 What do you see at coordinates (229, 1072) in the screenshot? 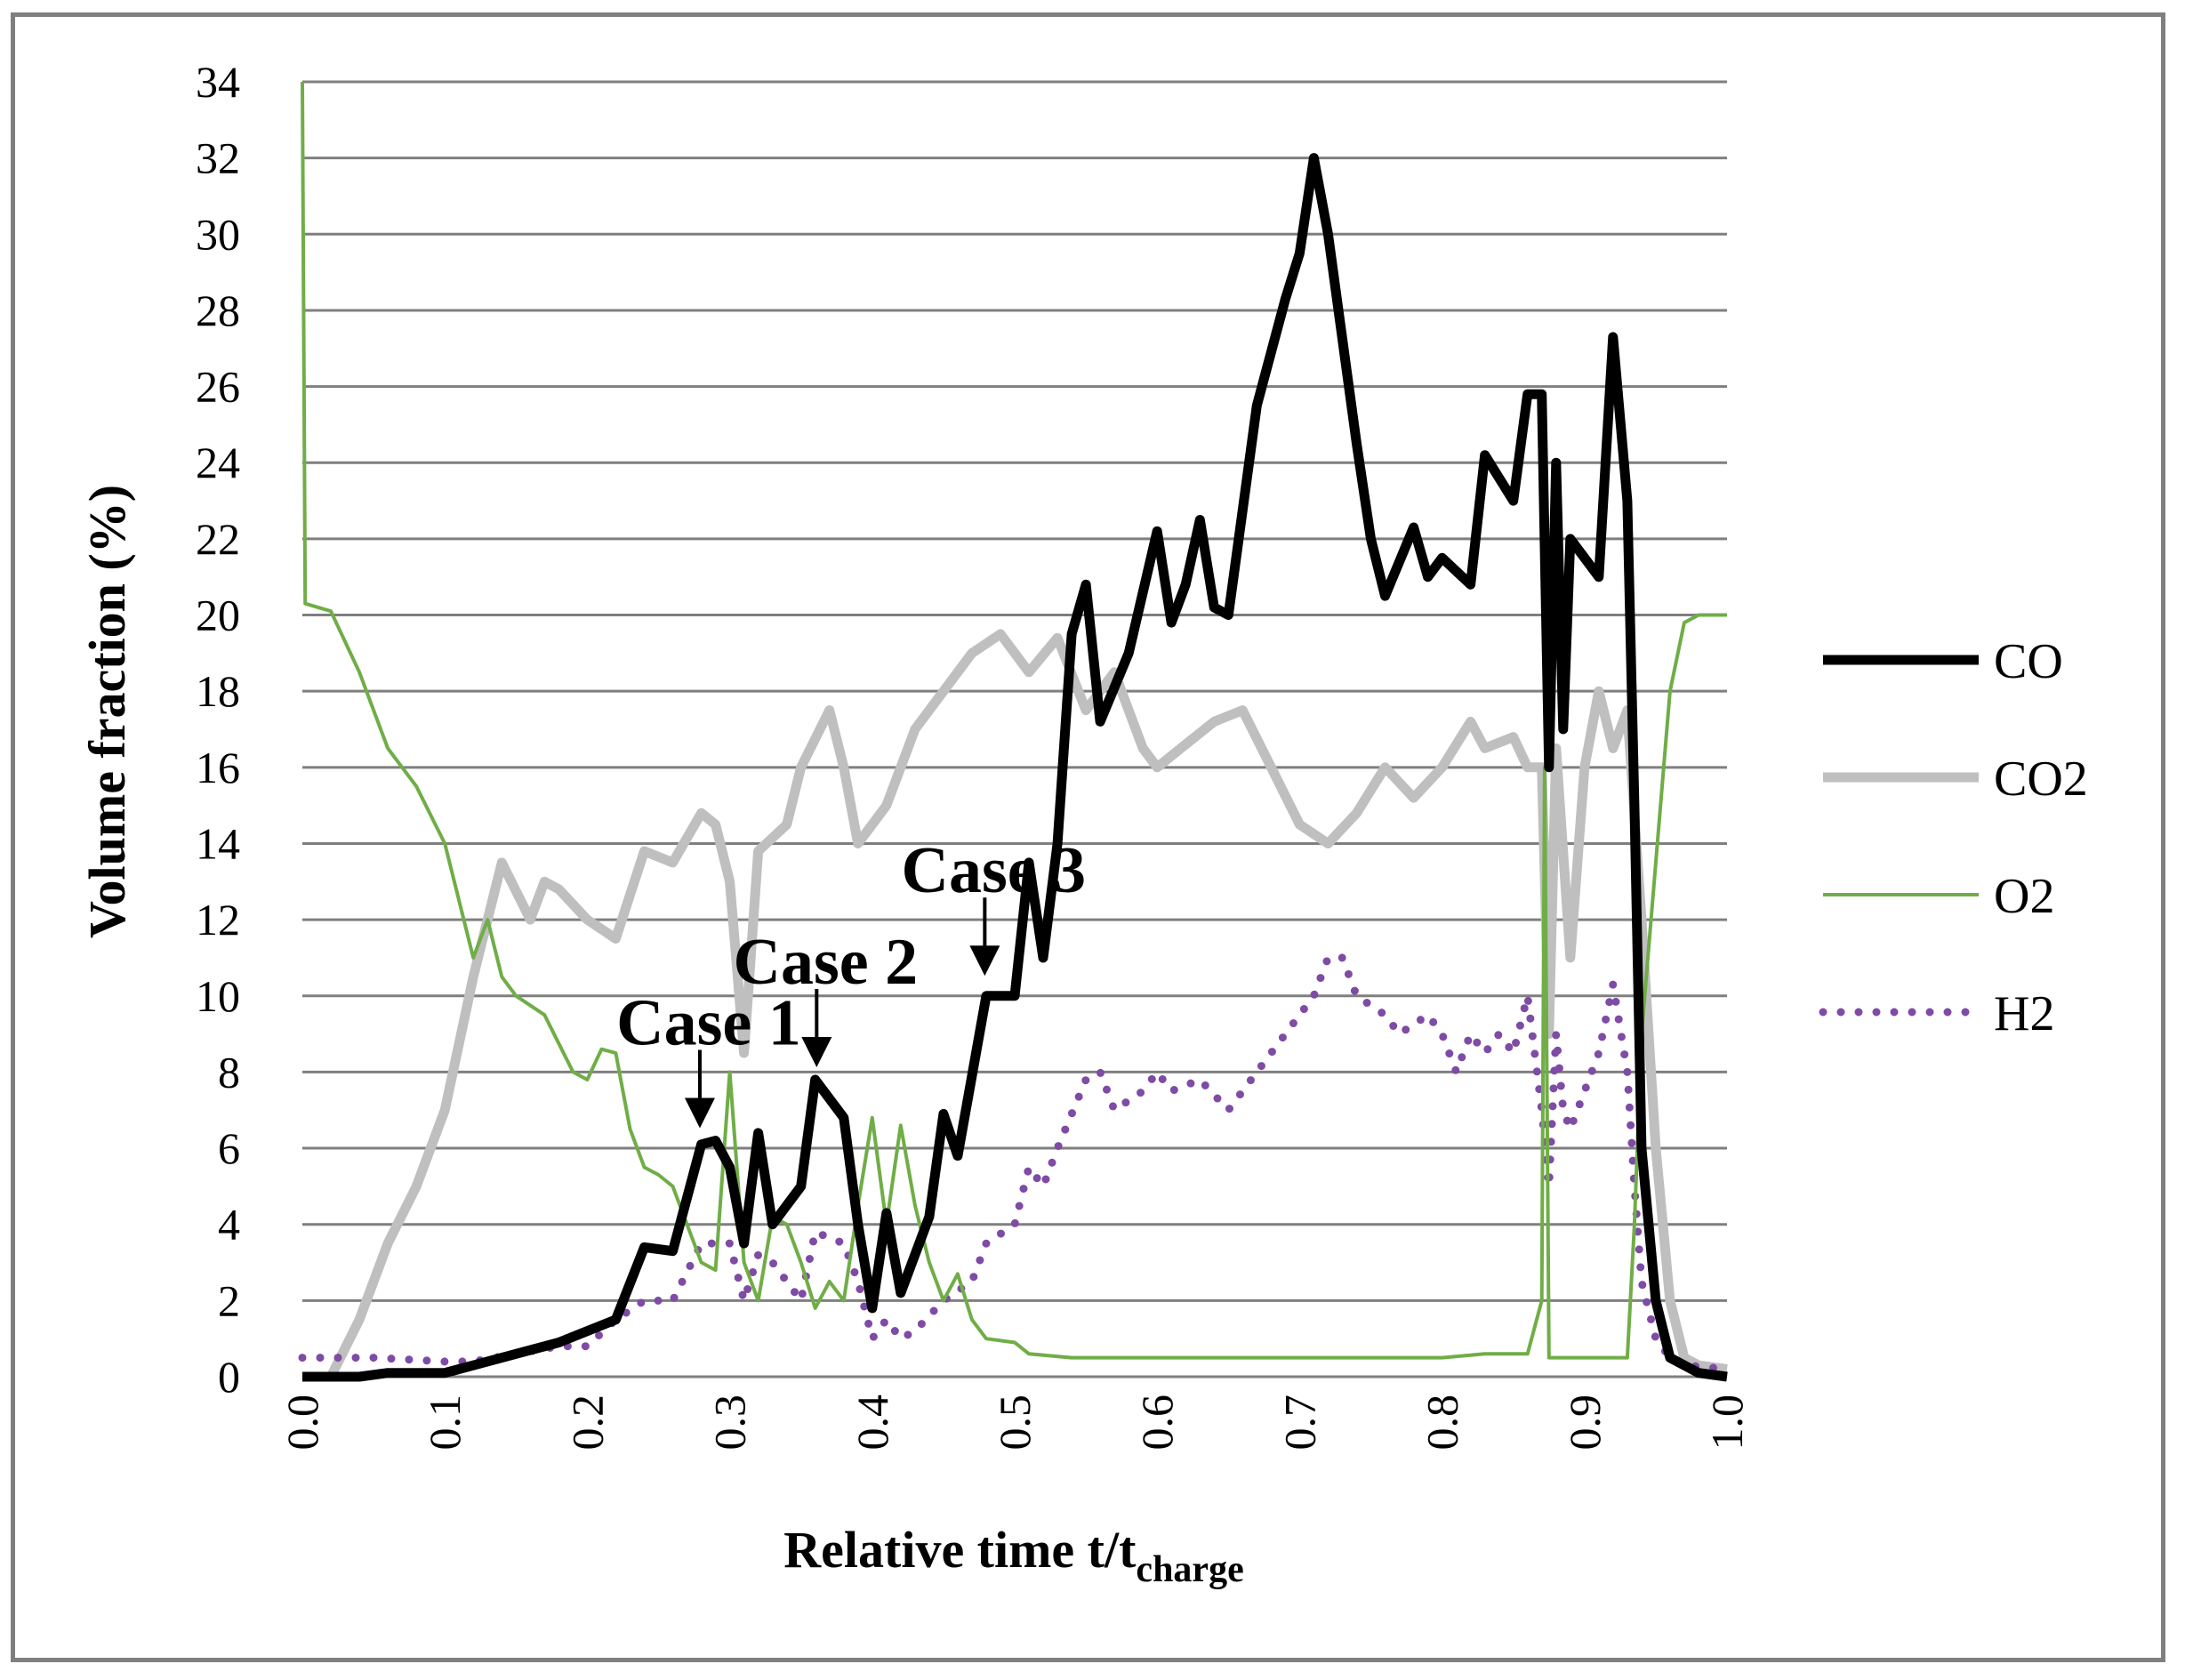
I see `y-tick-label: 8` at bounding box center [229, 1072].